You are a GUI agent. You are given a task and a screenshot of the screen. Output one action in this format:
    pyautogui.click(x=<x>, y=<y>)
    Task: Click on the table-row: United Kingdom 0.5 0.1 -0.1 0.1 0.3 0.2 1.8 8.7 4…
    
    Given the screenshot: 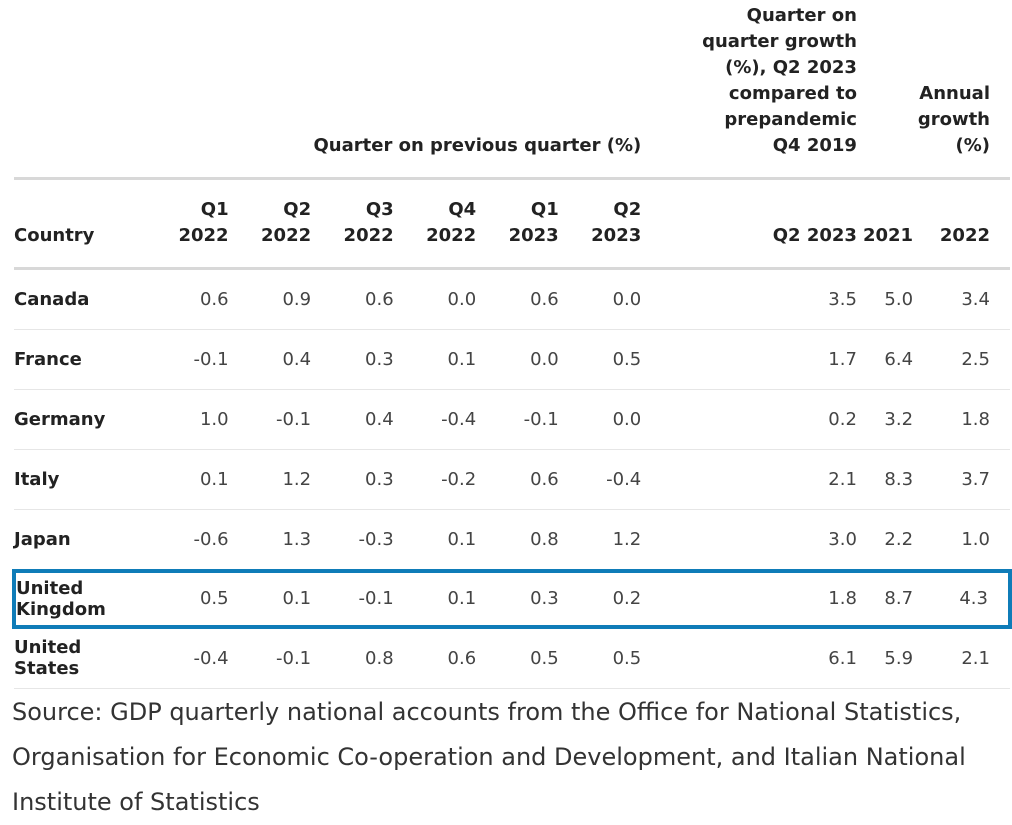 What is the action you would take?
    pyautogui.click(x=511, y=598)
    